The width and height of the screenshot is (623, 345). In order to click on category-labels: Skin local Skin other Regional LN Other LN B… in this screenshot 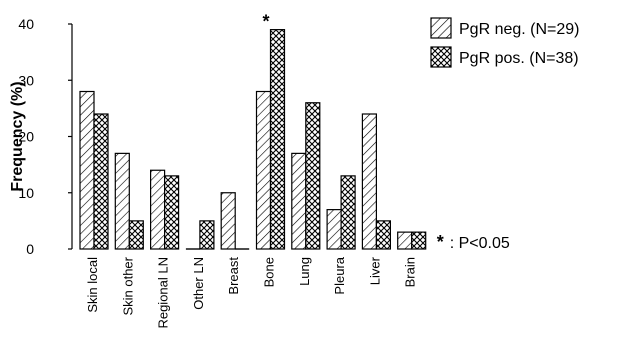, I will do `click(251, 292)`.